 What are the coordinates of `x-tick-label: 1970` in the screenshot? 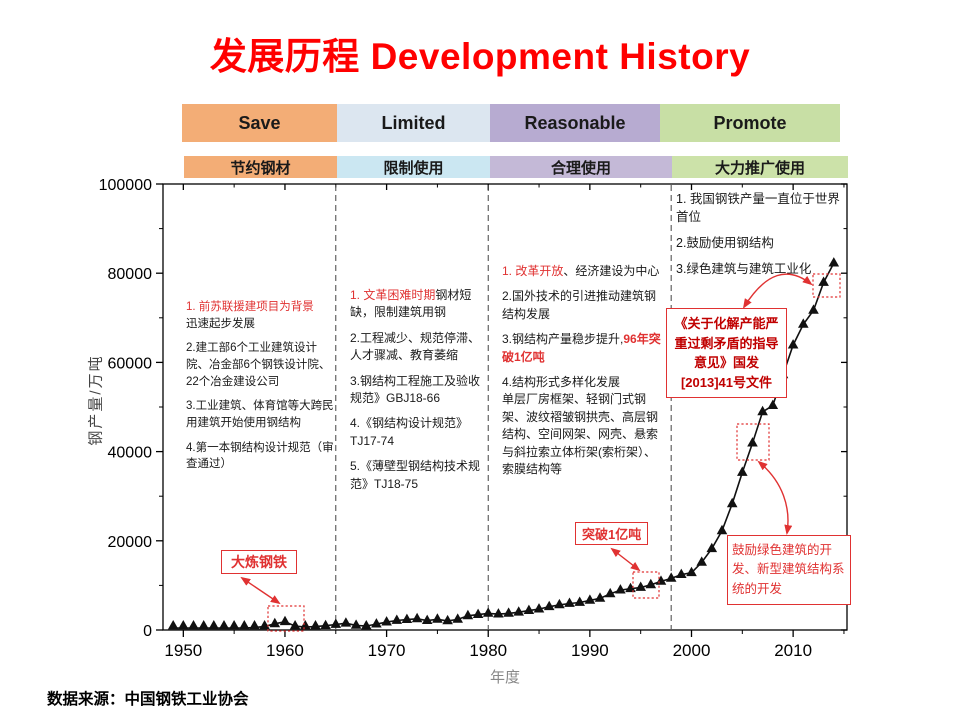 It's located at (387, 650).